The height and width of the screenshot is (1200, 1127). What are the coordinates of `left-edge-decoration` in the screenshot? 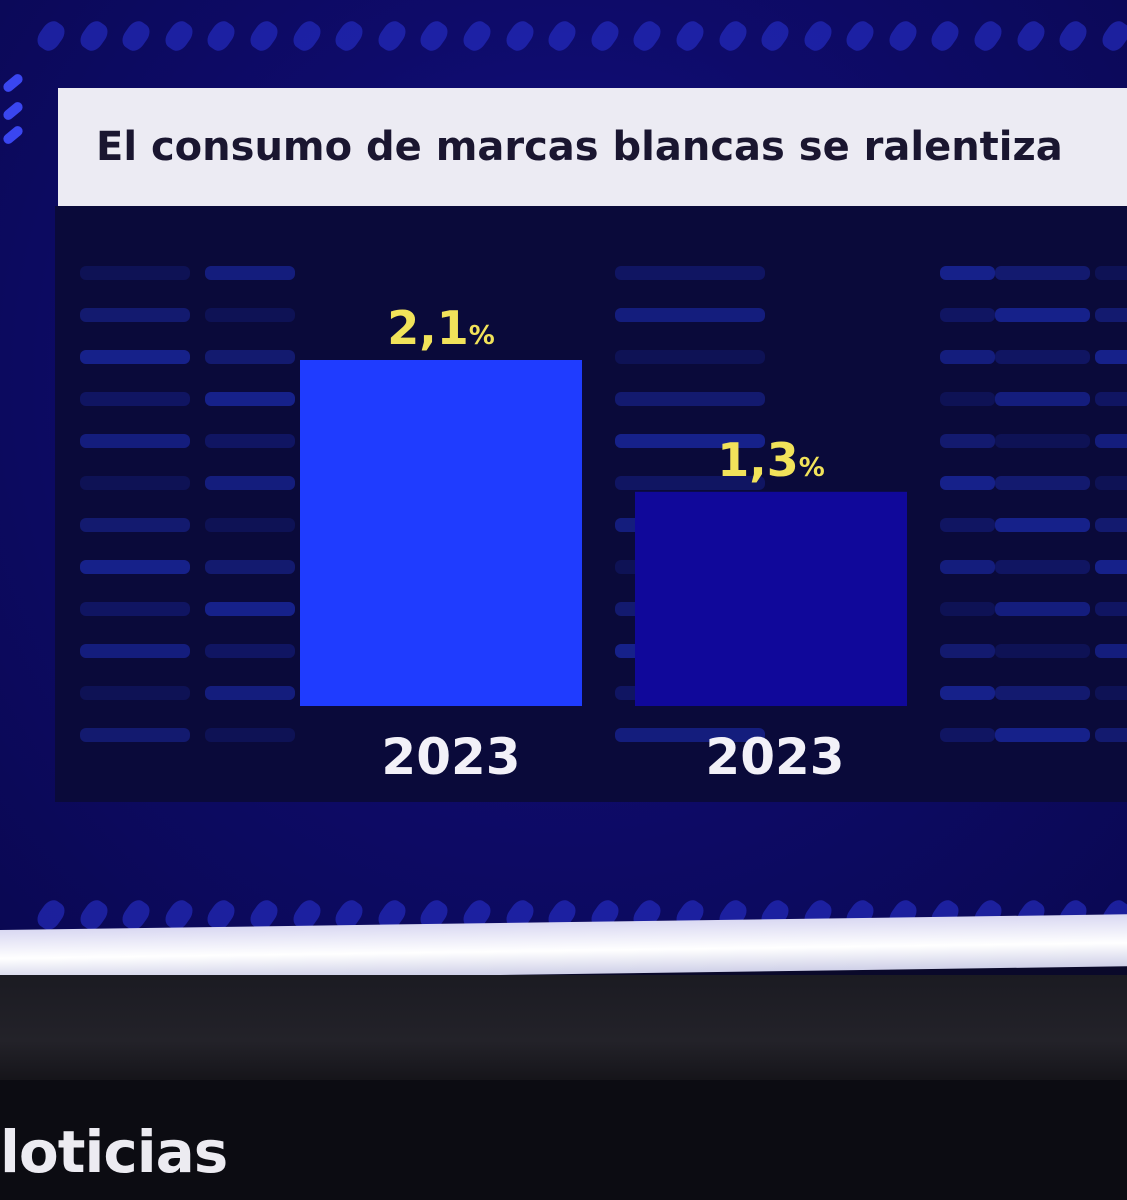 It's located at (15, 115).